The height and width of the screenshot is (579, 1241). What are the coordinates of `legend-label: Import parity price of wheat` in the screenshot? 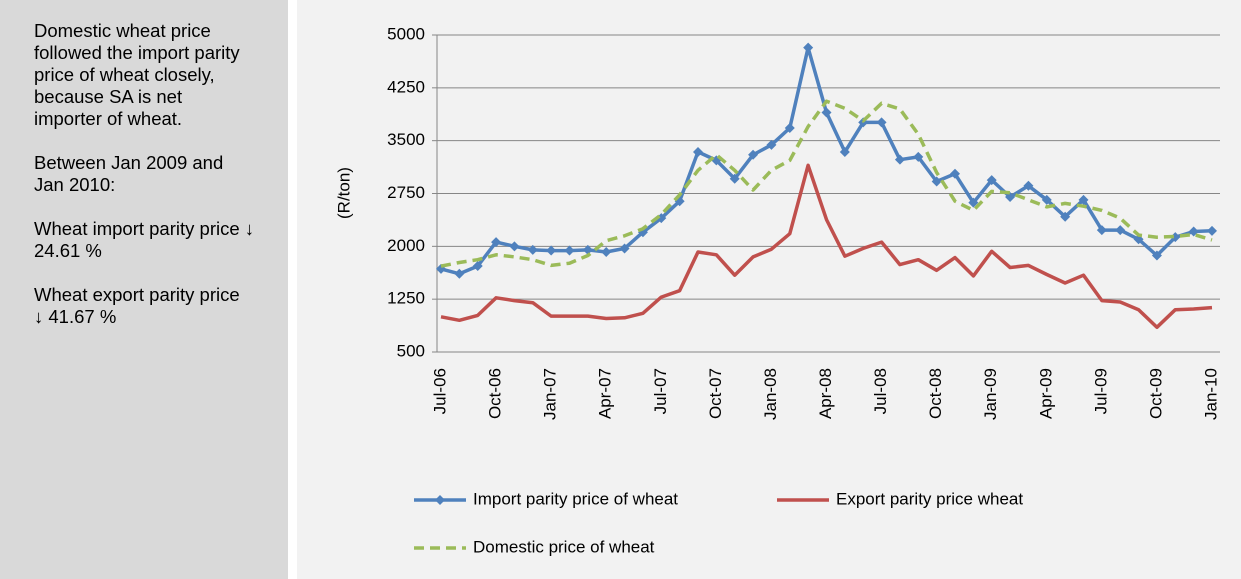 It's located at (575, 498).